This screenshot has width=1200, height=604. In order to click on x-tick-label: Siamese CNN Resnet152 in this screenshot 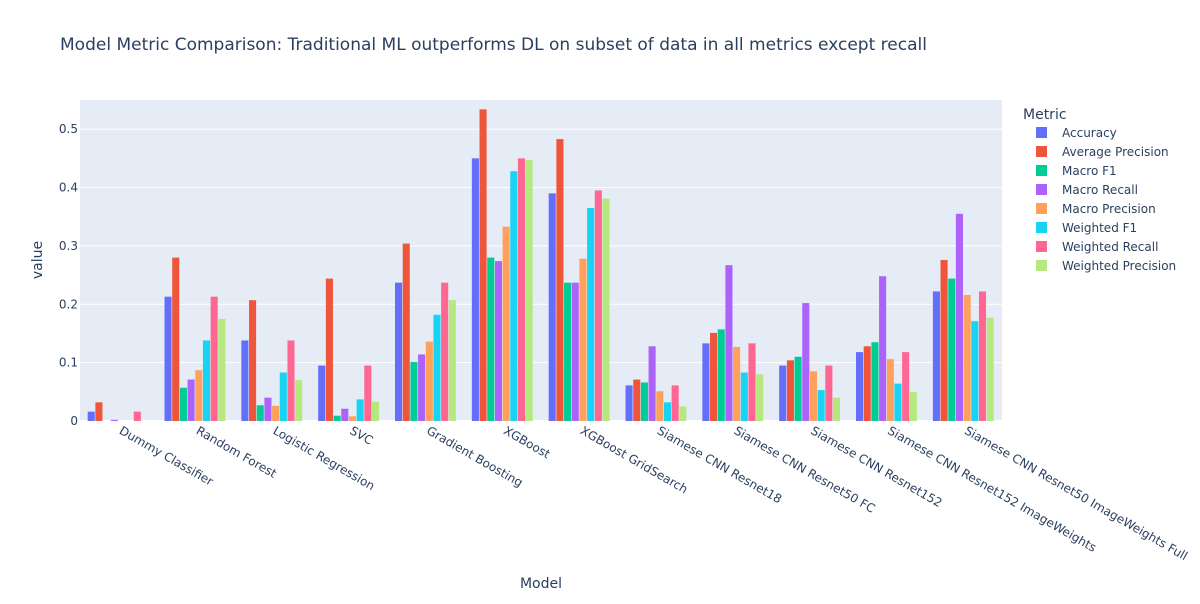, I will do `click(876, 466)`.